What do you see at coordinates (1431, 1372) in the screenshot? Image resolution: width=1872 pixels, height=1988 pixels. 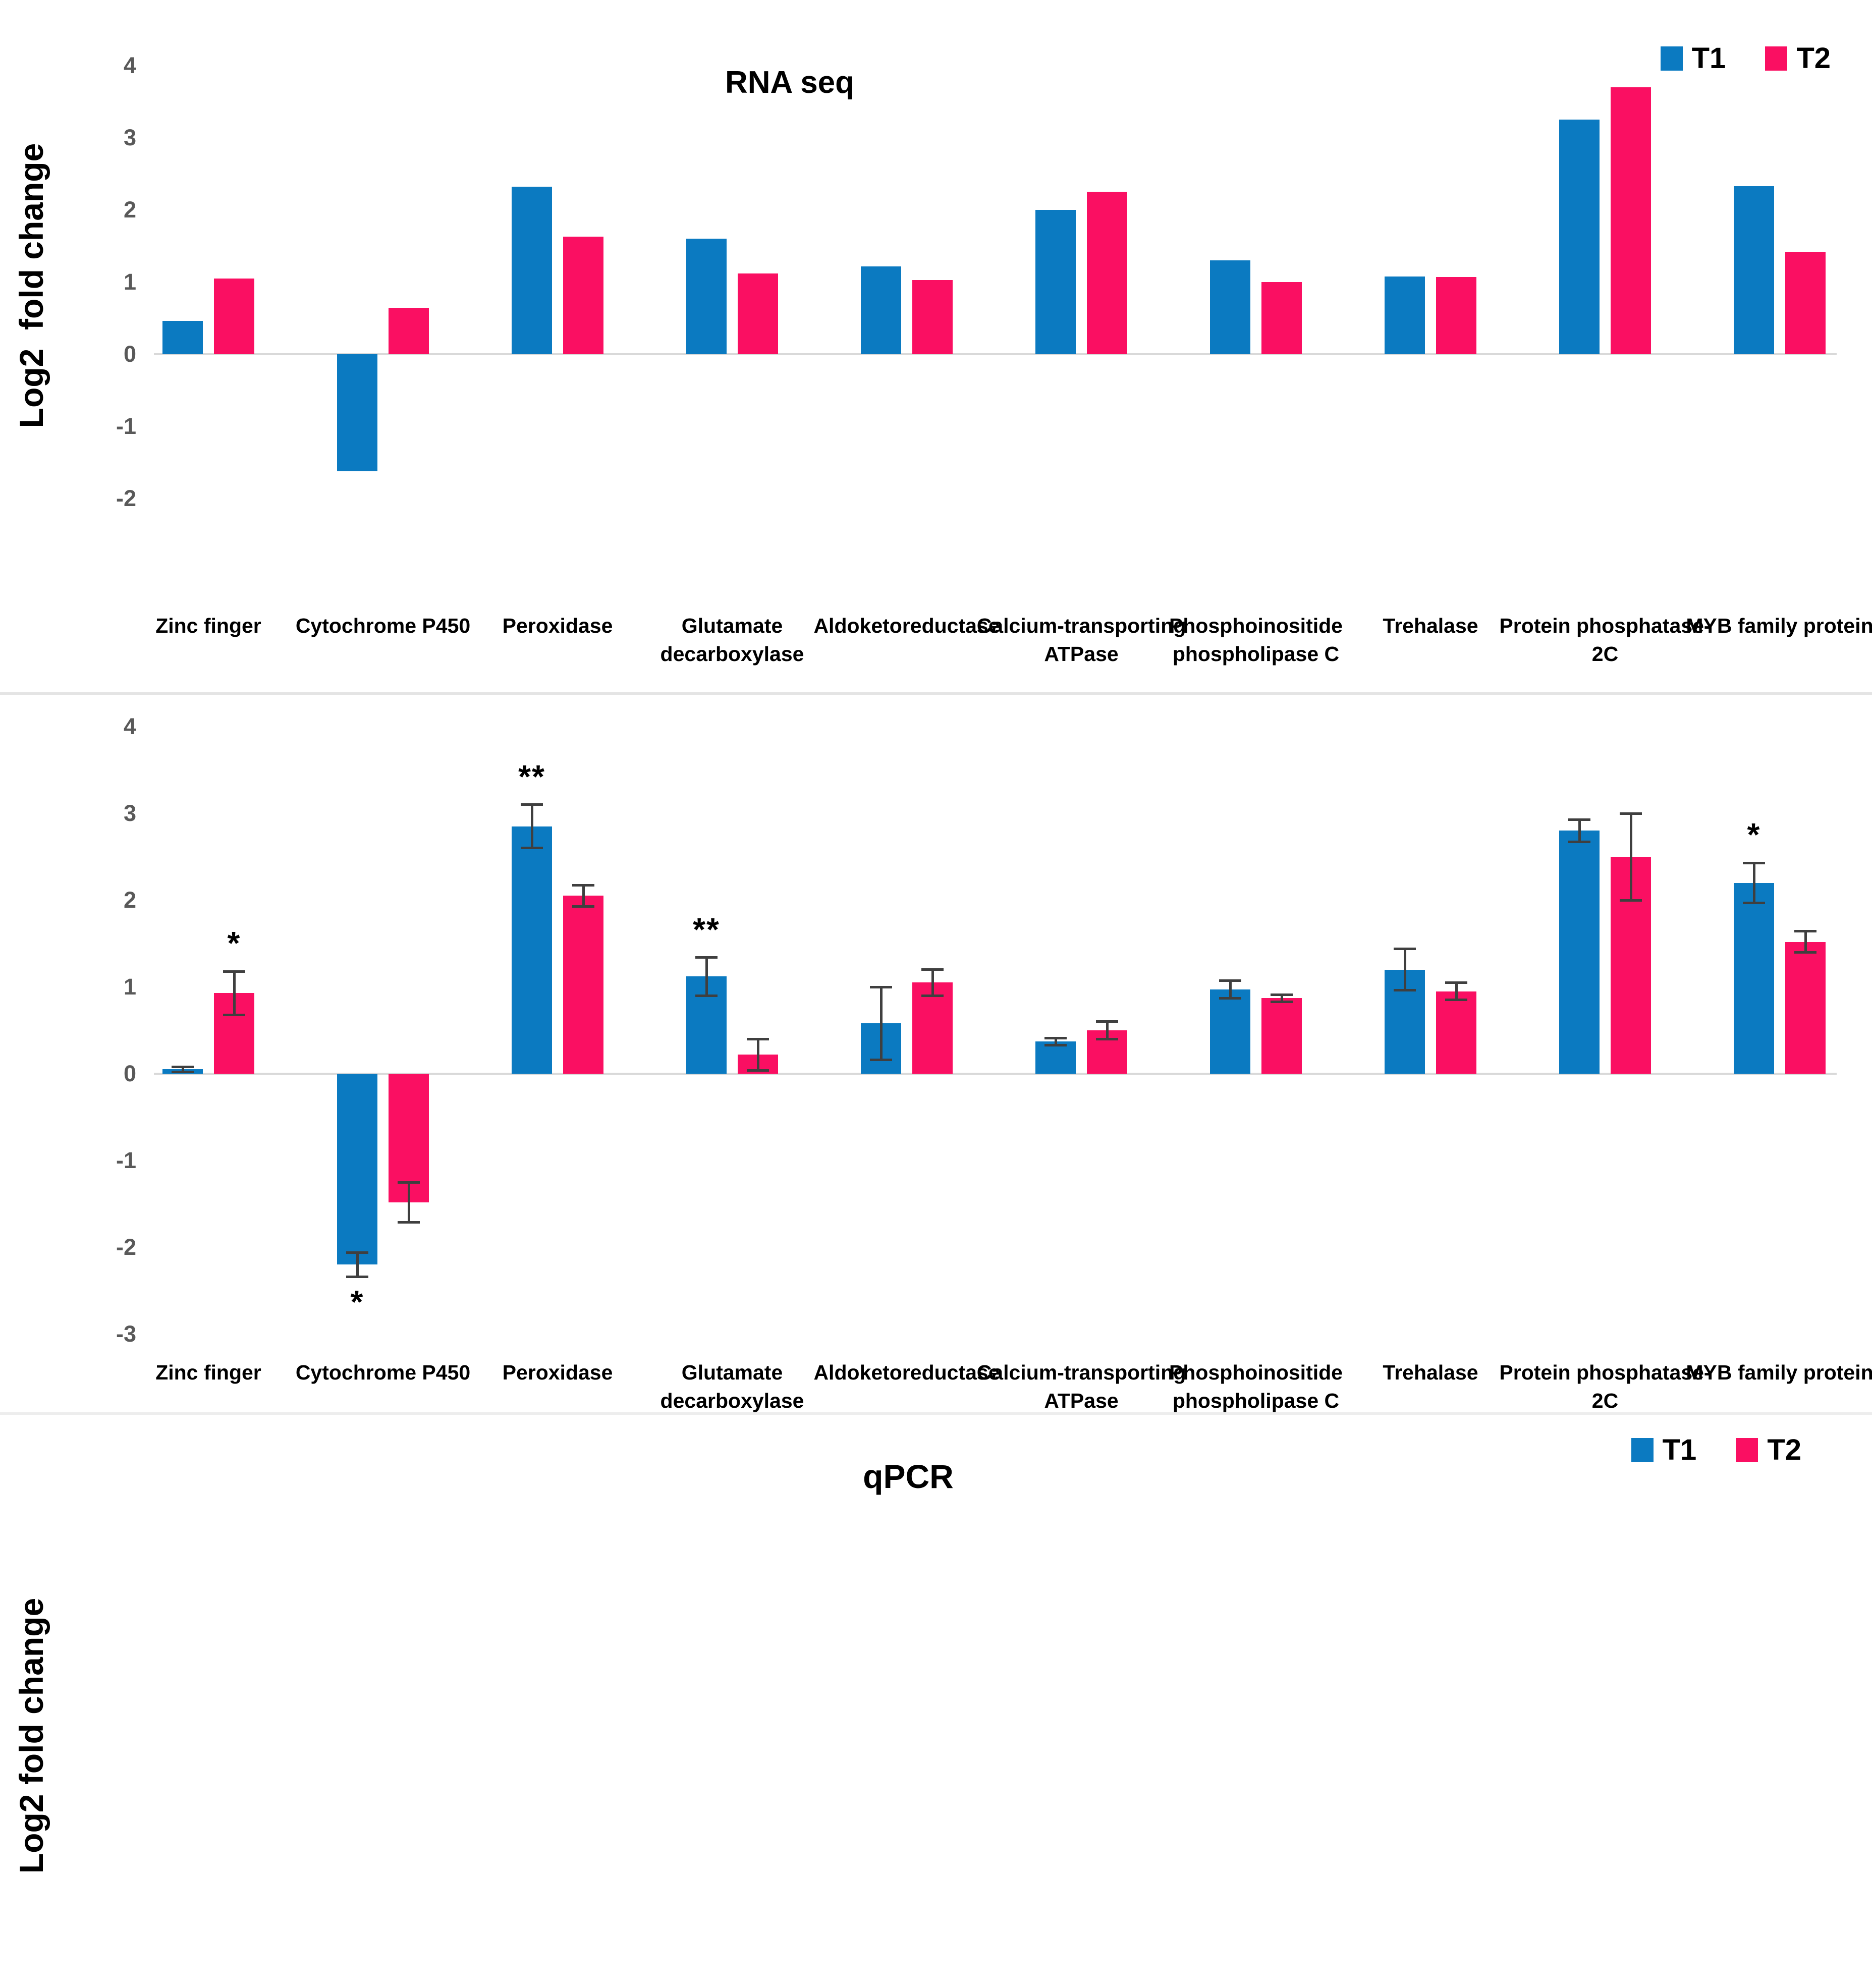 I see `category-label: Trehalase` at bounding box center [1431, 1372].